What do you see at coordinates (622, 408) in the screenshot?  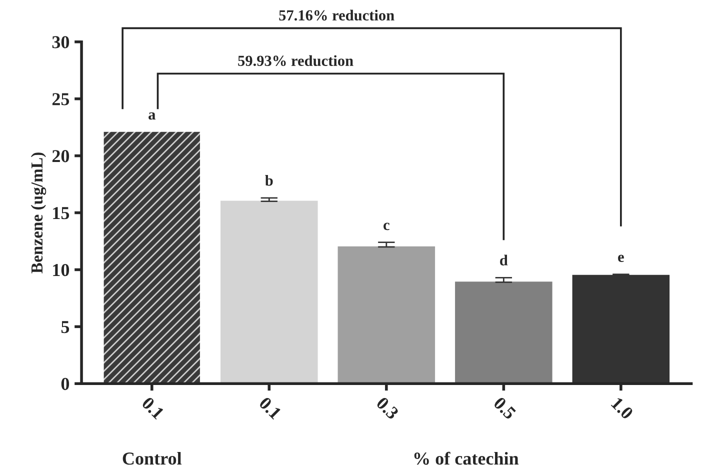 I see `x-tick-label: 1.0` at bounding box center [622, 408].